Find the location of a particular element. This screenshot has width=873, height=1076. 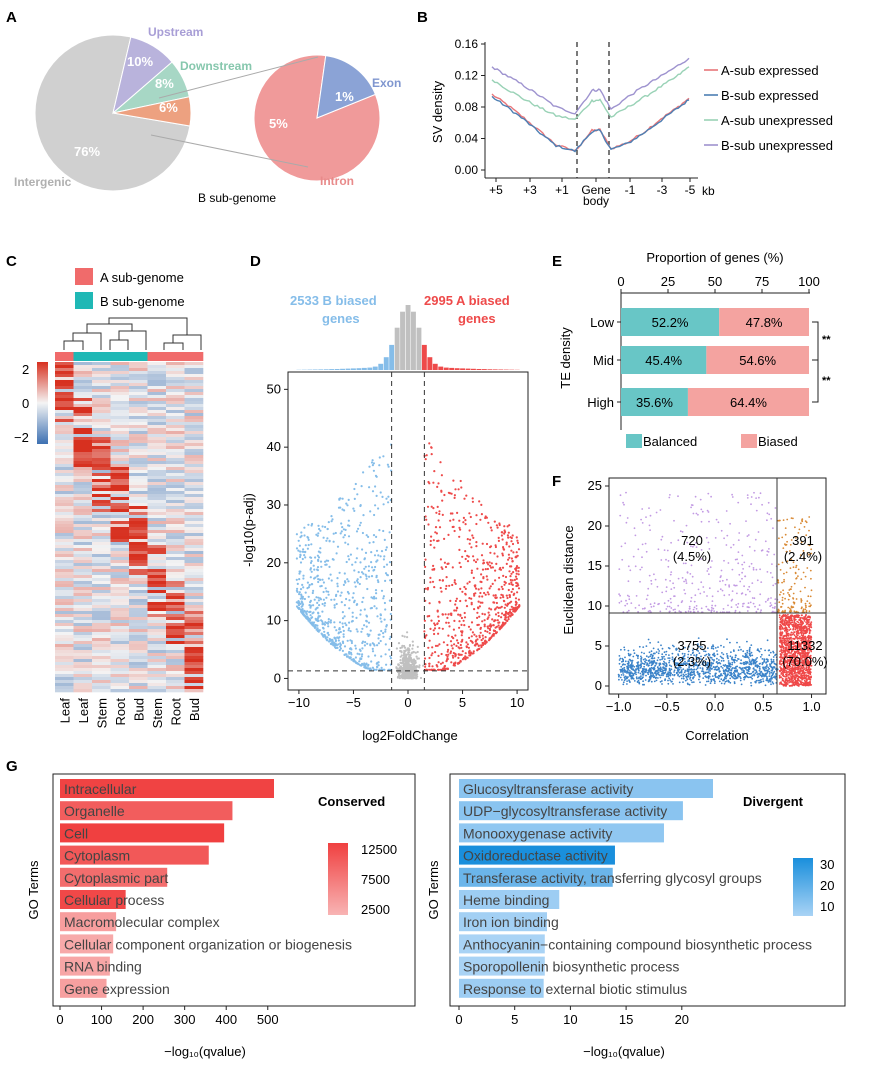

group-bar-cell is located at coordinates (101, 356).